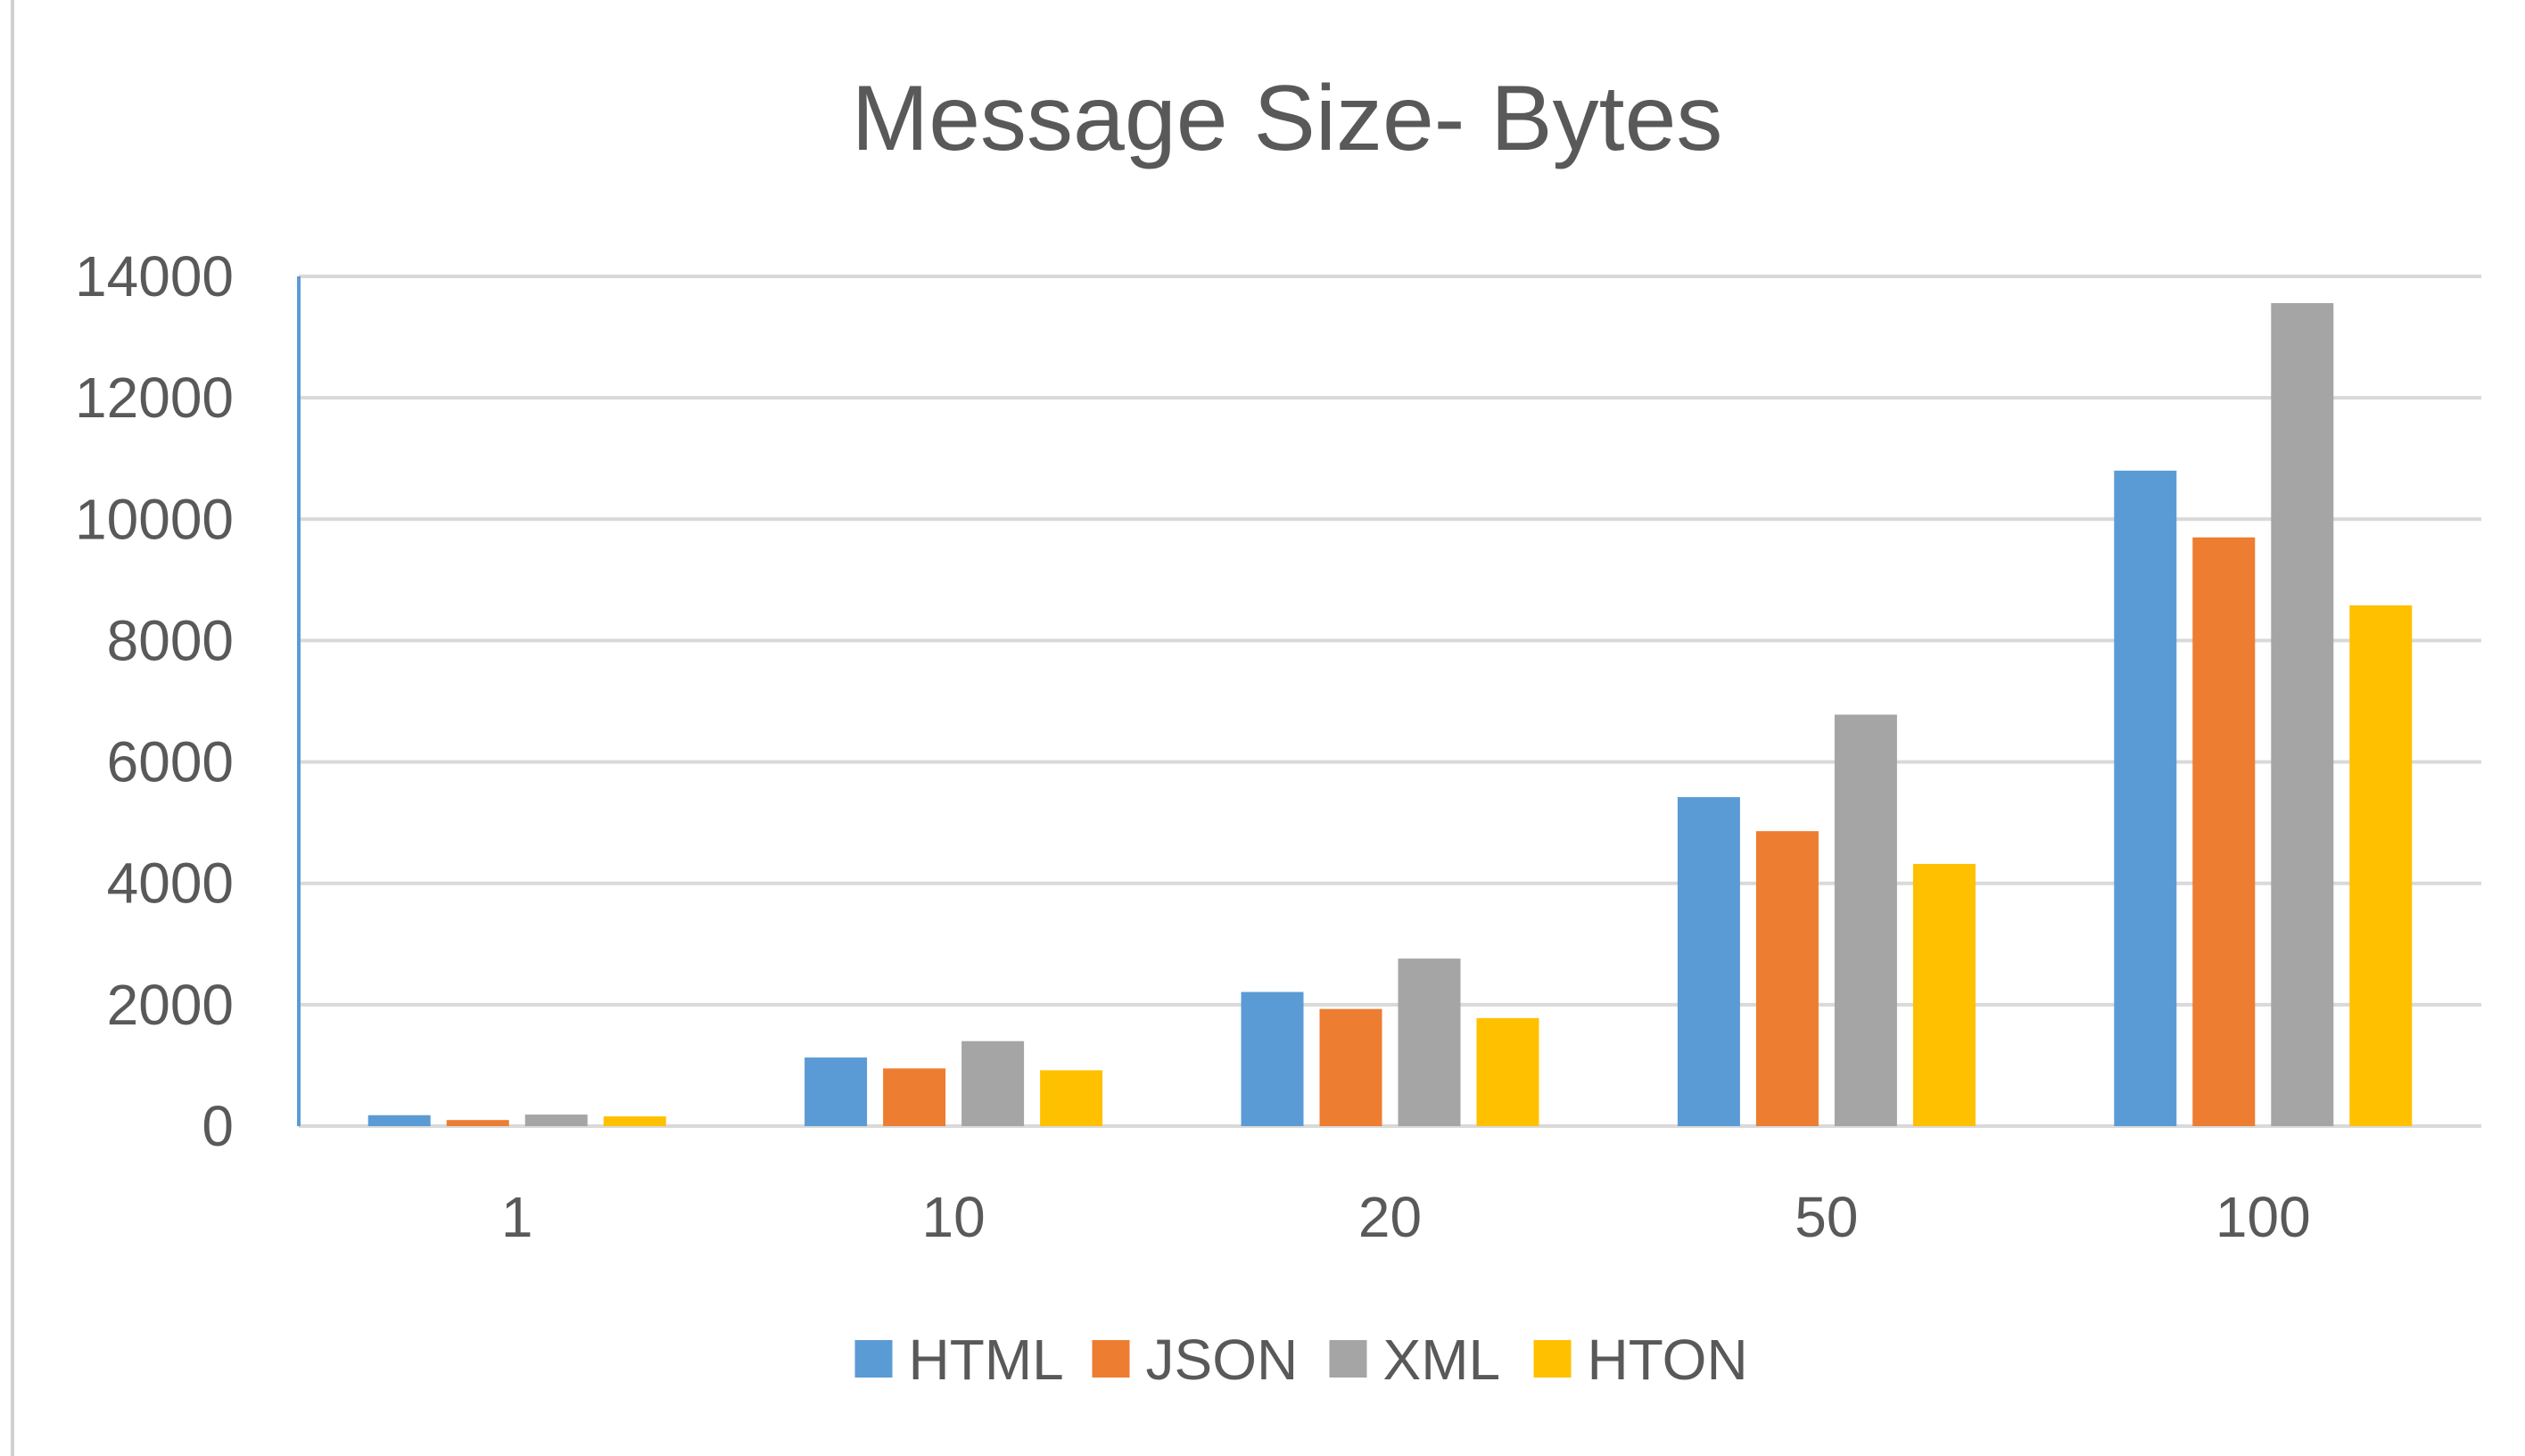 The width and height of the screenshot is (2525, 1456). What do you see at coordinates (171, 640) in the screenshot?
I see `y-tick-label: 8000` at bounding box center [171, 640].